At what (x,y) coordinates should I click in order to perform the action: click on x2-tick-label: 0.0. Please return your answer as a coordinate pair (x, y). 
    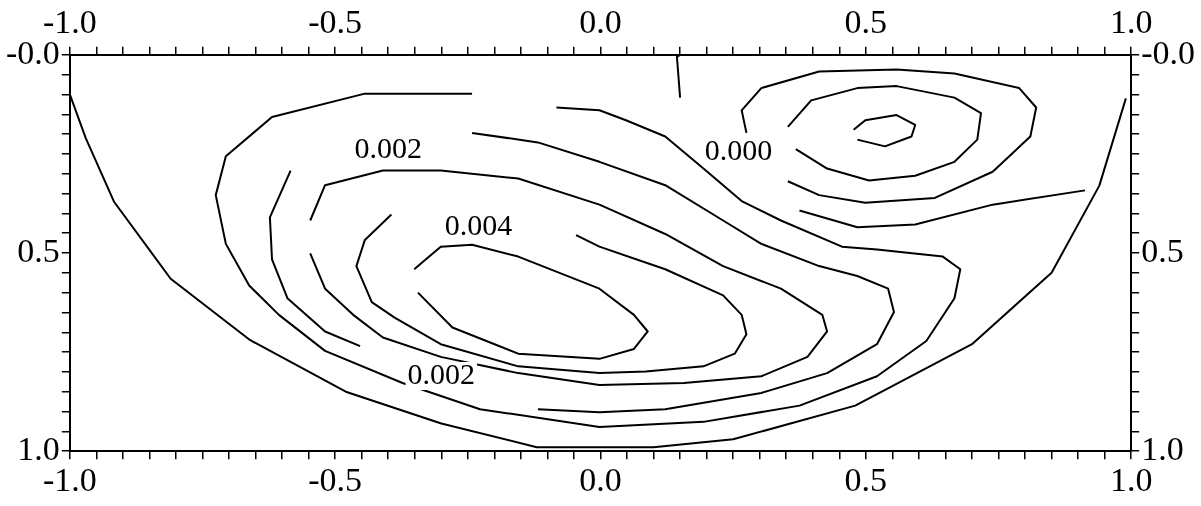
    Looking at the image, I should click on (600, 22).